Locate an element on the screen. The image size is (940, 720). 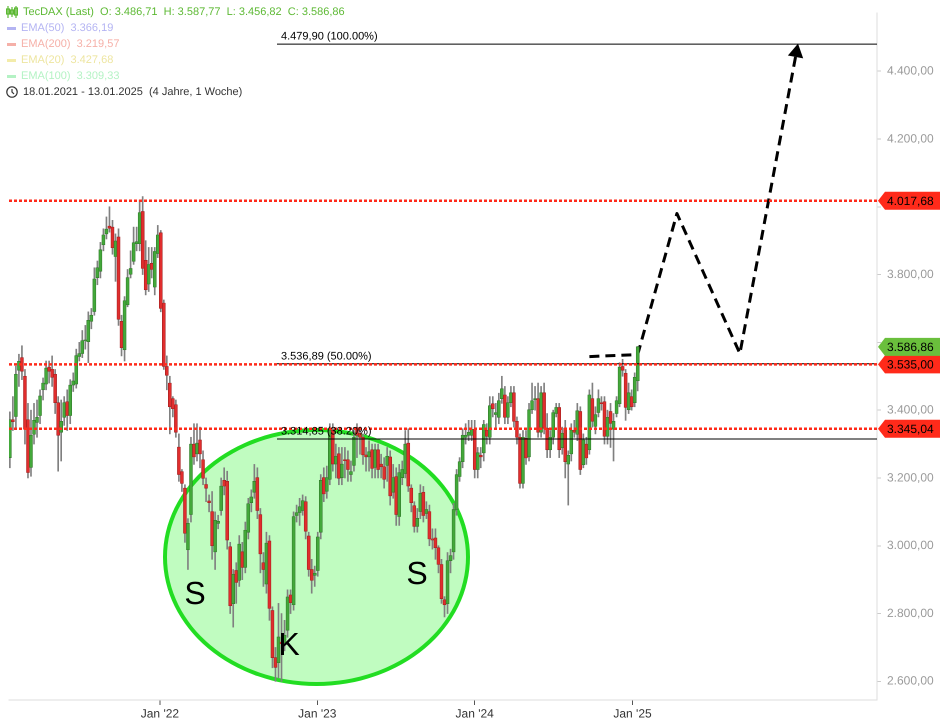
x-tick-label: Jan '24 is located at coordinates (475, 713).